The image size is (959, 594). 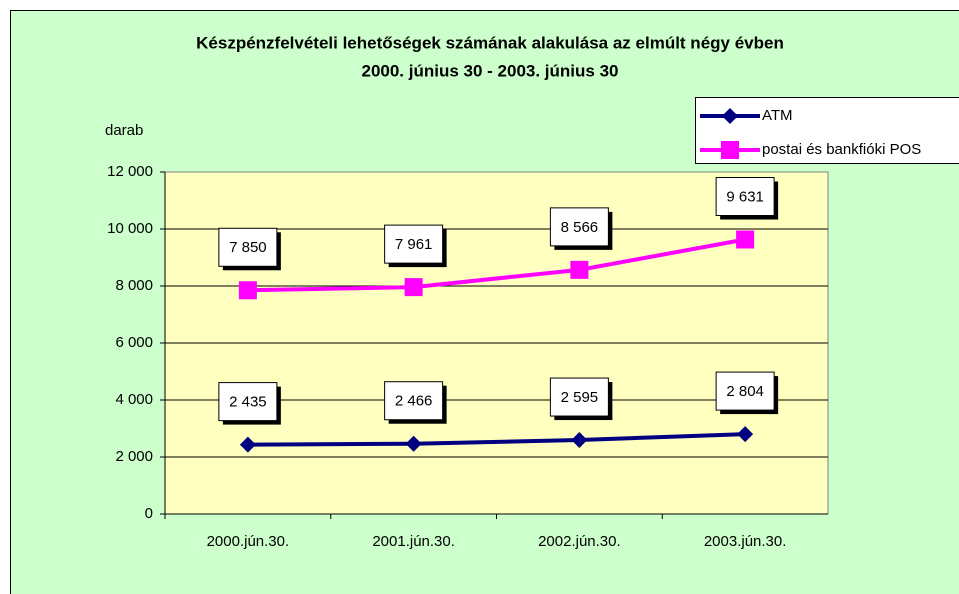 I want to click on data-label: 2 435, so click(x=248, y=402).